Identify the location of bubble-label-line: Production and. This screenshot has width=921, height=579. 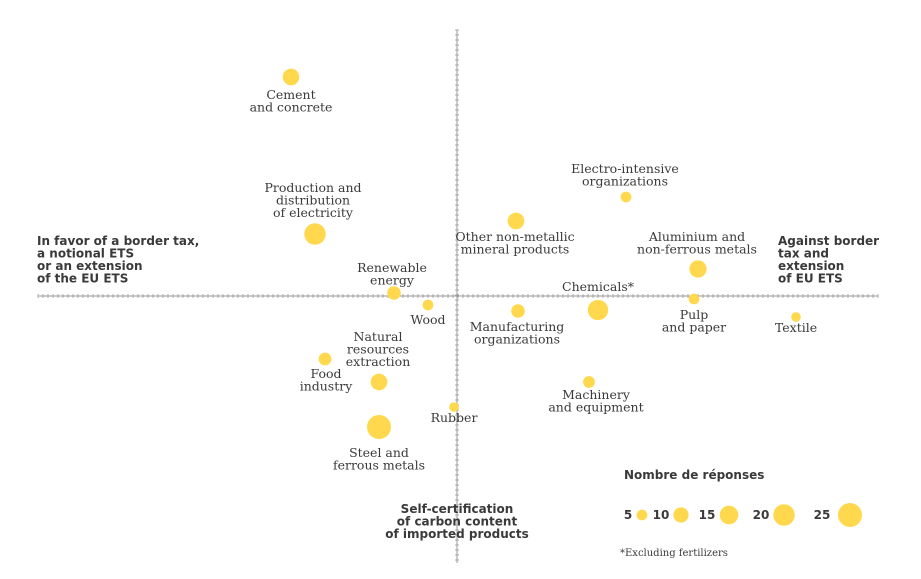
(312, 187).